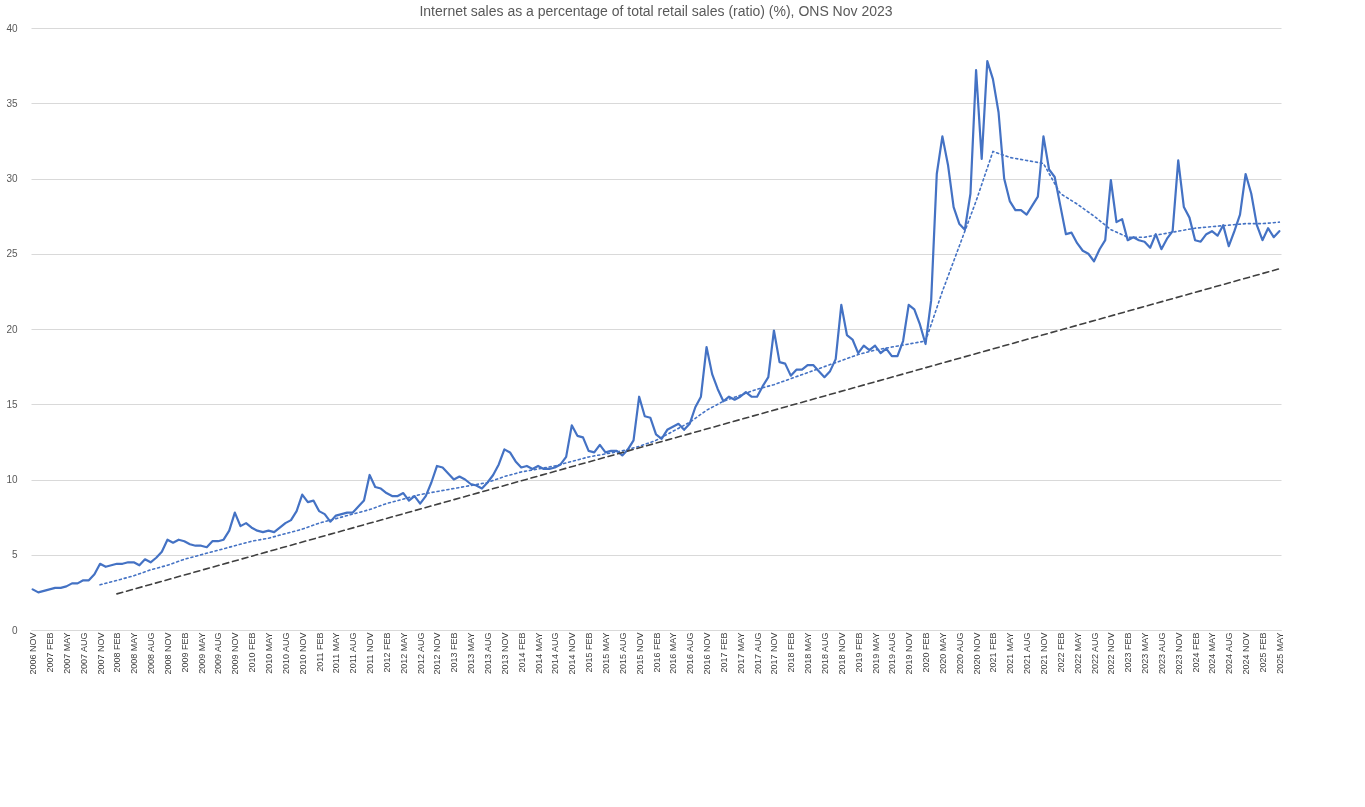 This screenshot has height=807, width=1365. I want to click on y-tick-label: 0, so click(14, 630).